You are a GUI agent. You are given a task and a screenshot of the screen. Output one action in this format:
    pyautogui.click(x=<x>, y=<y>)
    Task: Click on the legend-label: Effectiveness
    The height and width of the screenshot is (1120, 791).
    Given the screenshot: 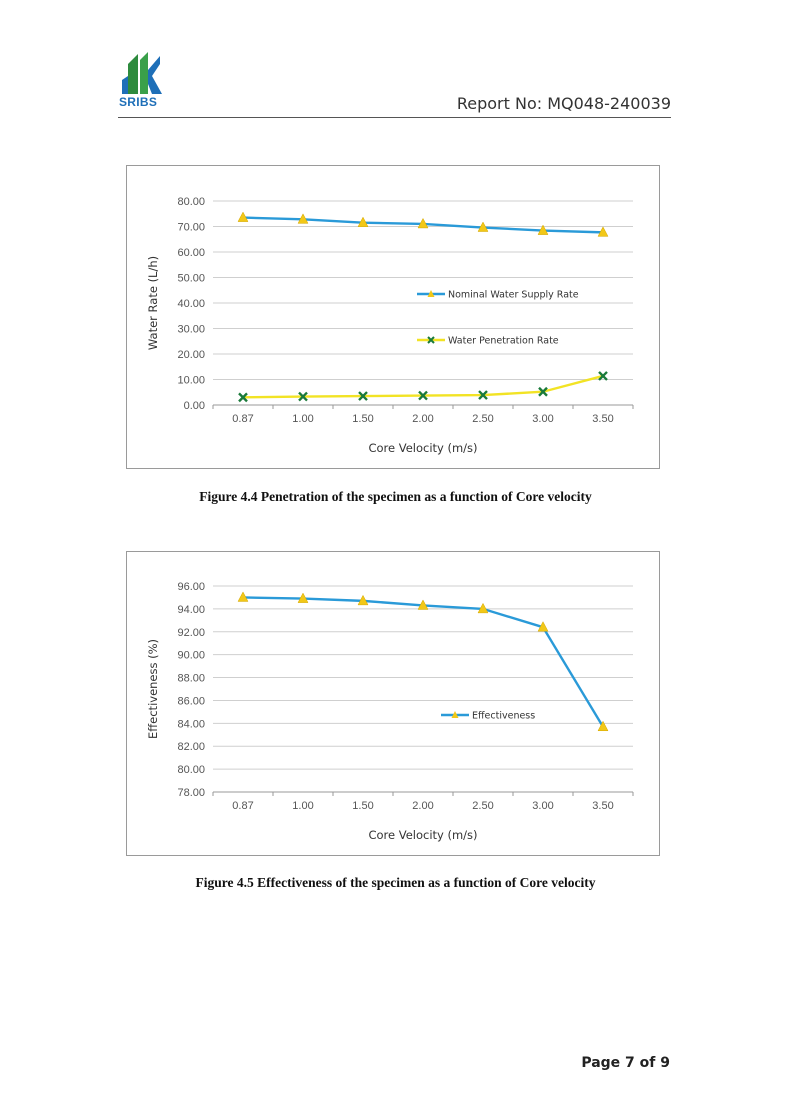 What is the action you would take?
    pyautogui.click(x=503, y=716)
    